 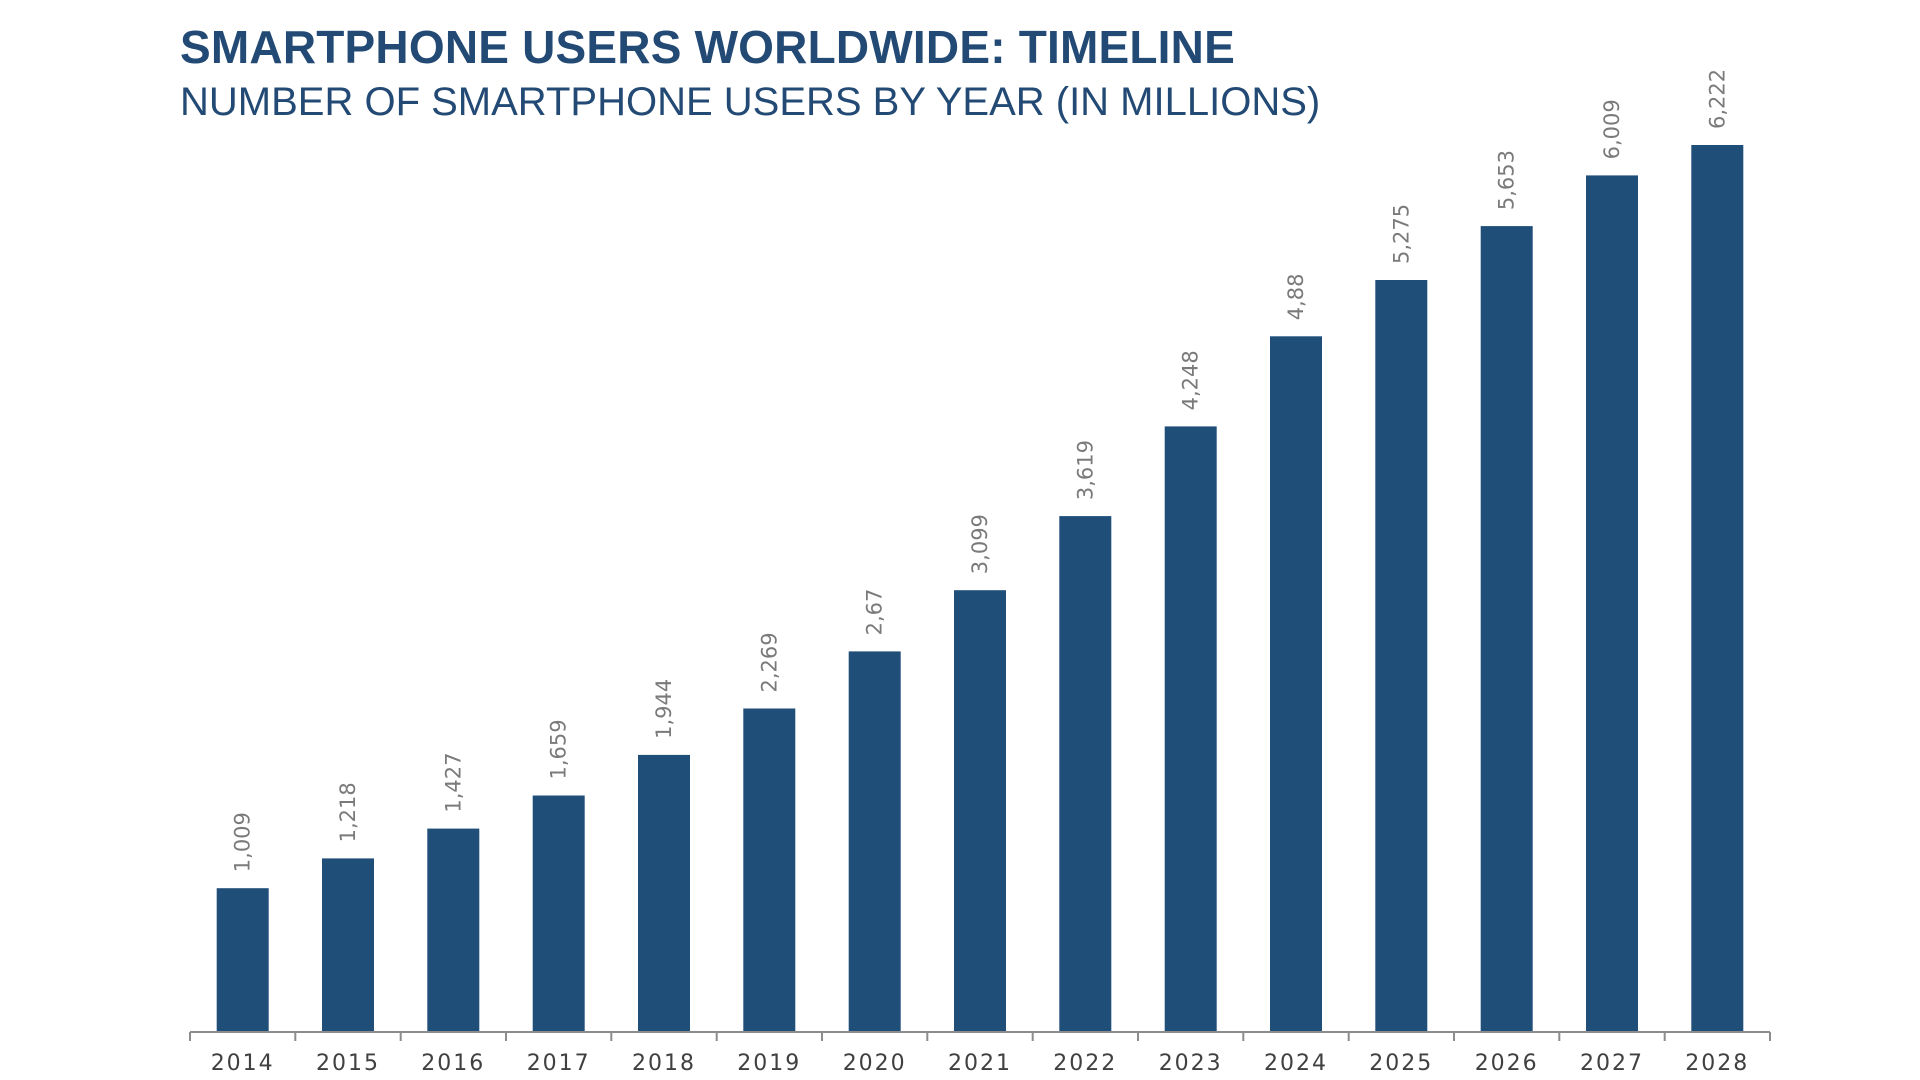 What do you see at coordinates (1507, 1063) in the screenshot?
I see `x-tick-label-2026: 2026` at bounding box center [1507, 1063].